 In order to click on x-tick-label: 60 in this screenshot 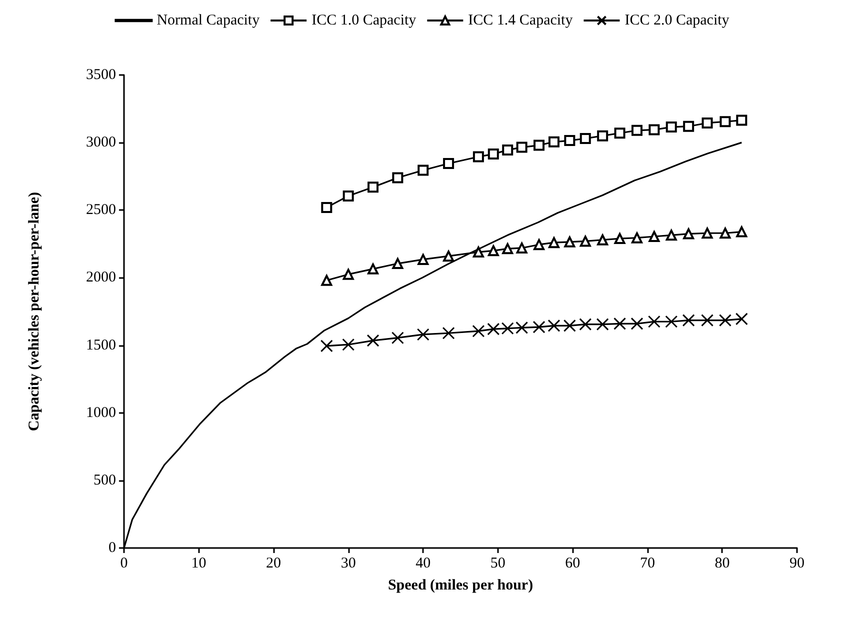, I will do `click(572, 564)`.